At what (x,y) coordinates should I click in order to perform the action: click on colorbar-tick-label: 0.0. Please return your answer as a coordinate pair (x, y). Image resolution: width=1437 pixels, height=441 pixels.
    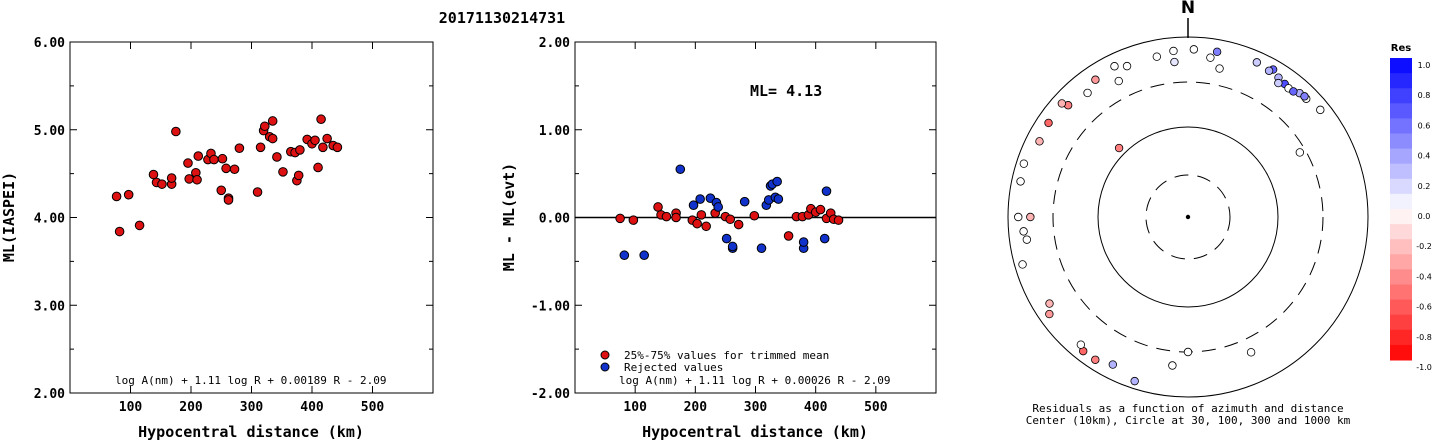
    Looking at the image, I should click on (1424, 216).